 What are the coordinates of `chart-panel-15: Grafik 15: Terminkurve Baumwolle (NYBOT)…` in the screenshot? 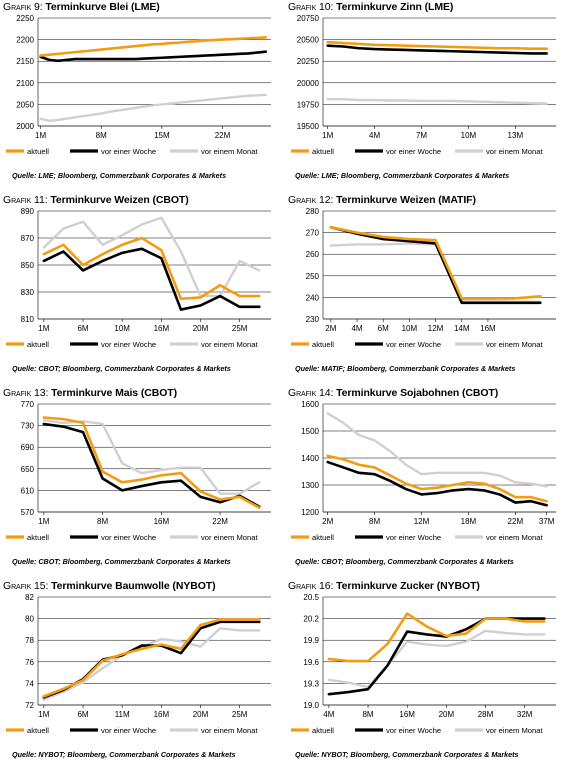 It's located at (140, 674).